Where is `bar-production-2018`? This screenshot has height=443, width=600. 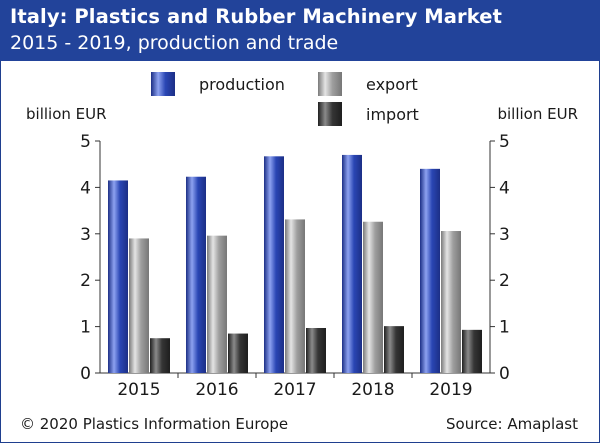
bar-production-2018 is located at coordinates (352, 263).